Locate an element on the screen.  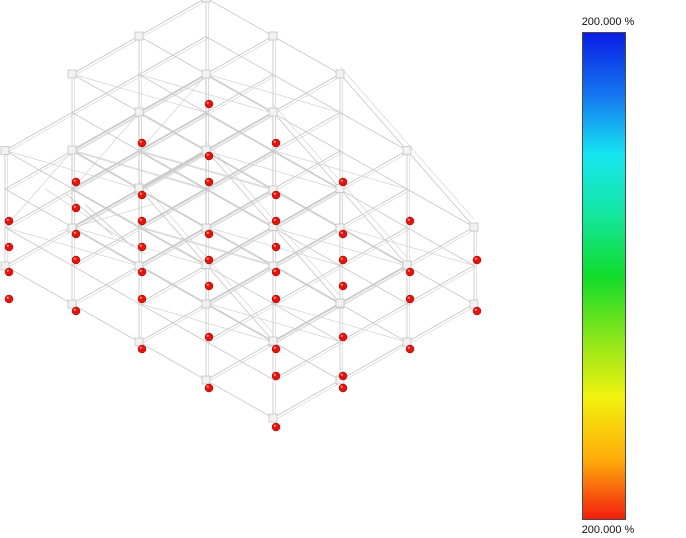
roof-member is located at coordinates (206, 257).